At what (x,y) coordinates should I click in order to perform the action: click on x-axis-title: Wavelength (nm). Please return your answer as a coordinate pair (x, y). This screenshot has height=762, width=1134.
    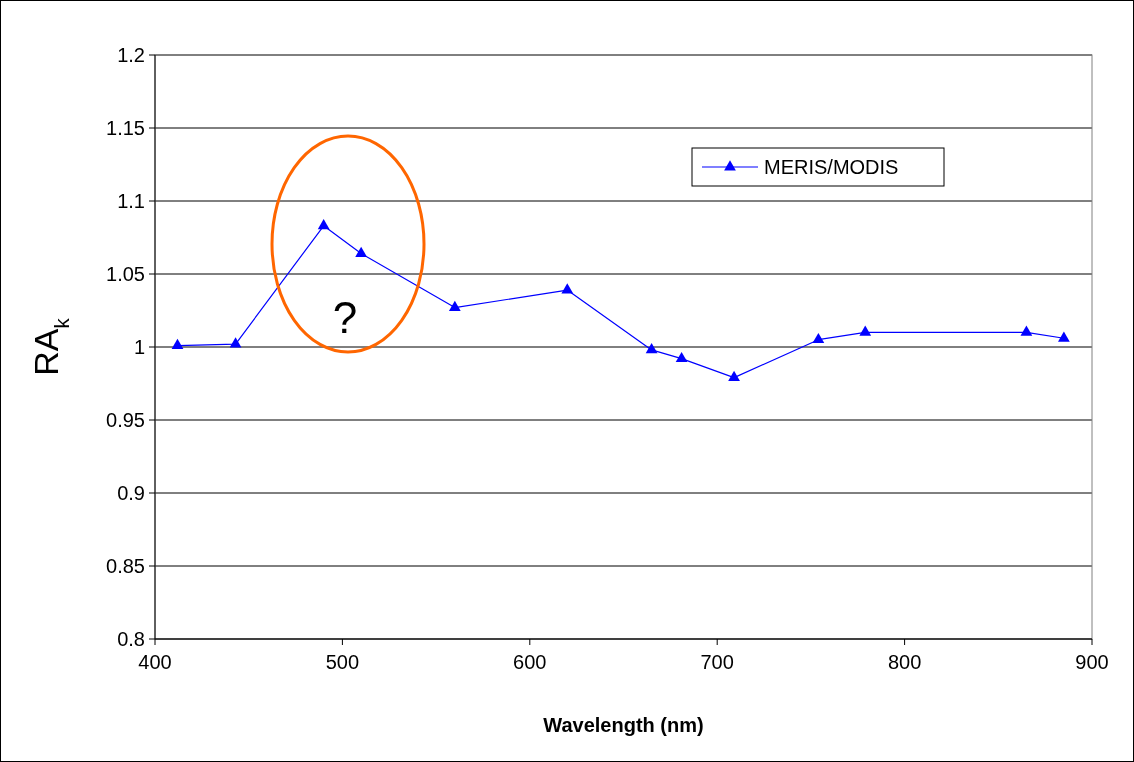
    Looking at the image, I should click on (623, 725).